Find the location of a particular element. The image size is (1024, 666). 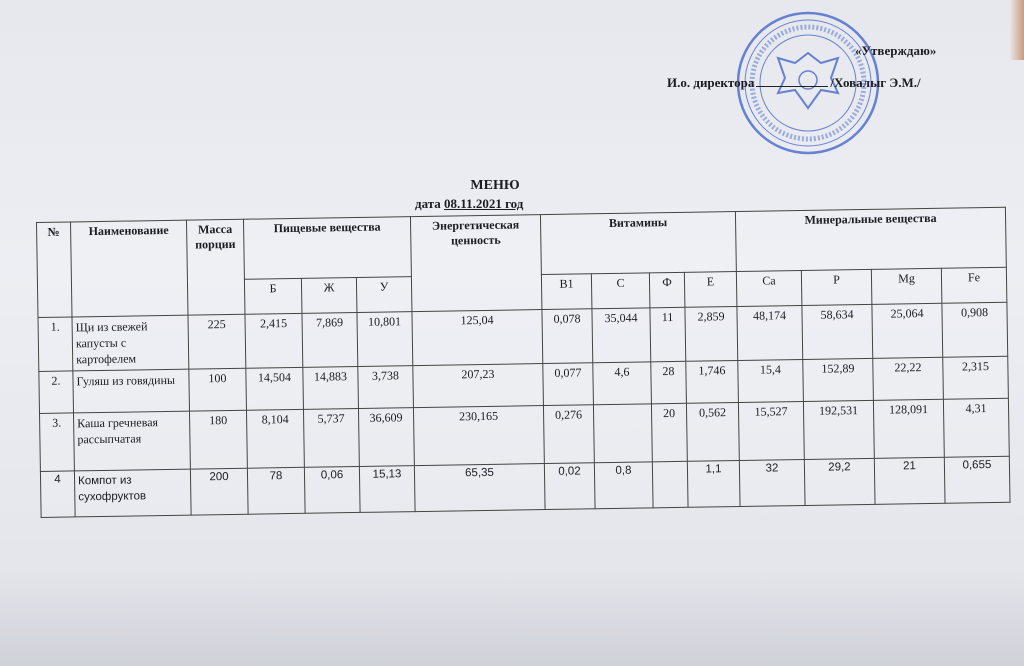

cell-zh: 14,883 is located at coordinates (330, 388).